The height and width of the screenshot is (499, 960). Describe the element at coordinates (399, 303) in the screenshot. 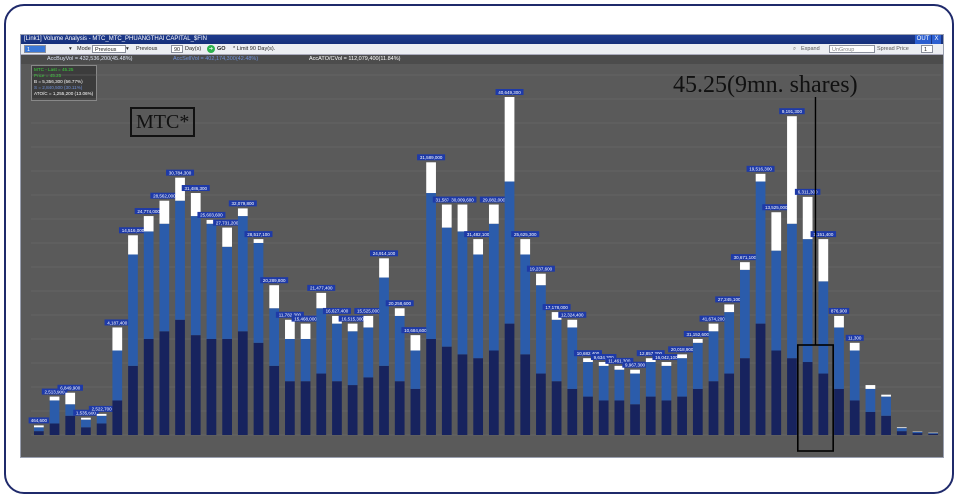

I see `value-label: 20,258,600` at that location.